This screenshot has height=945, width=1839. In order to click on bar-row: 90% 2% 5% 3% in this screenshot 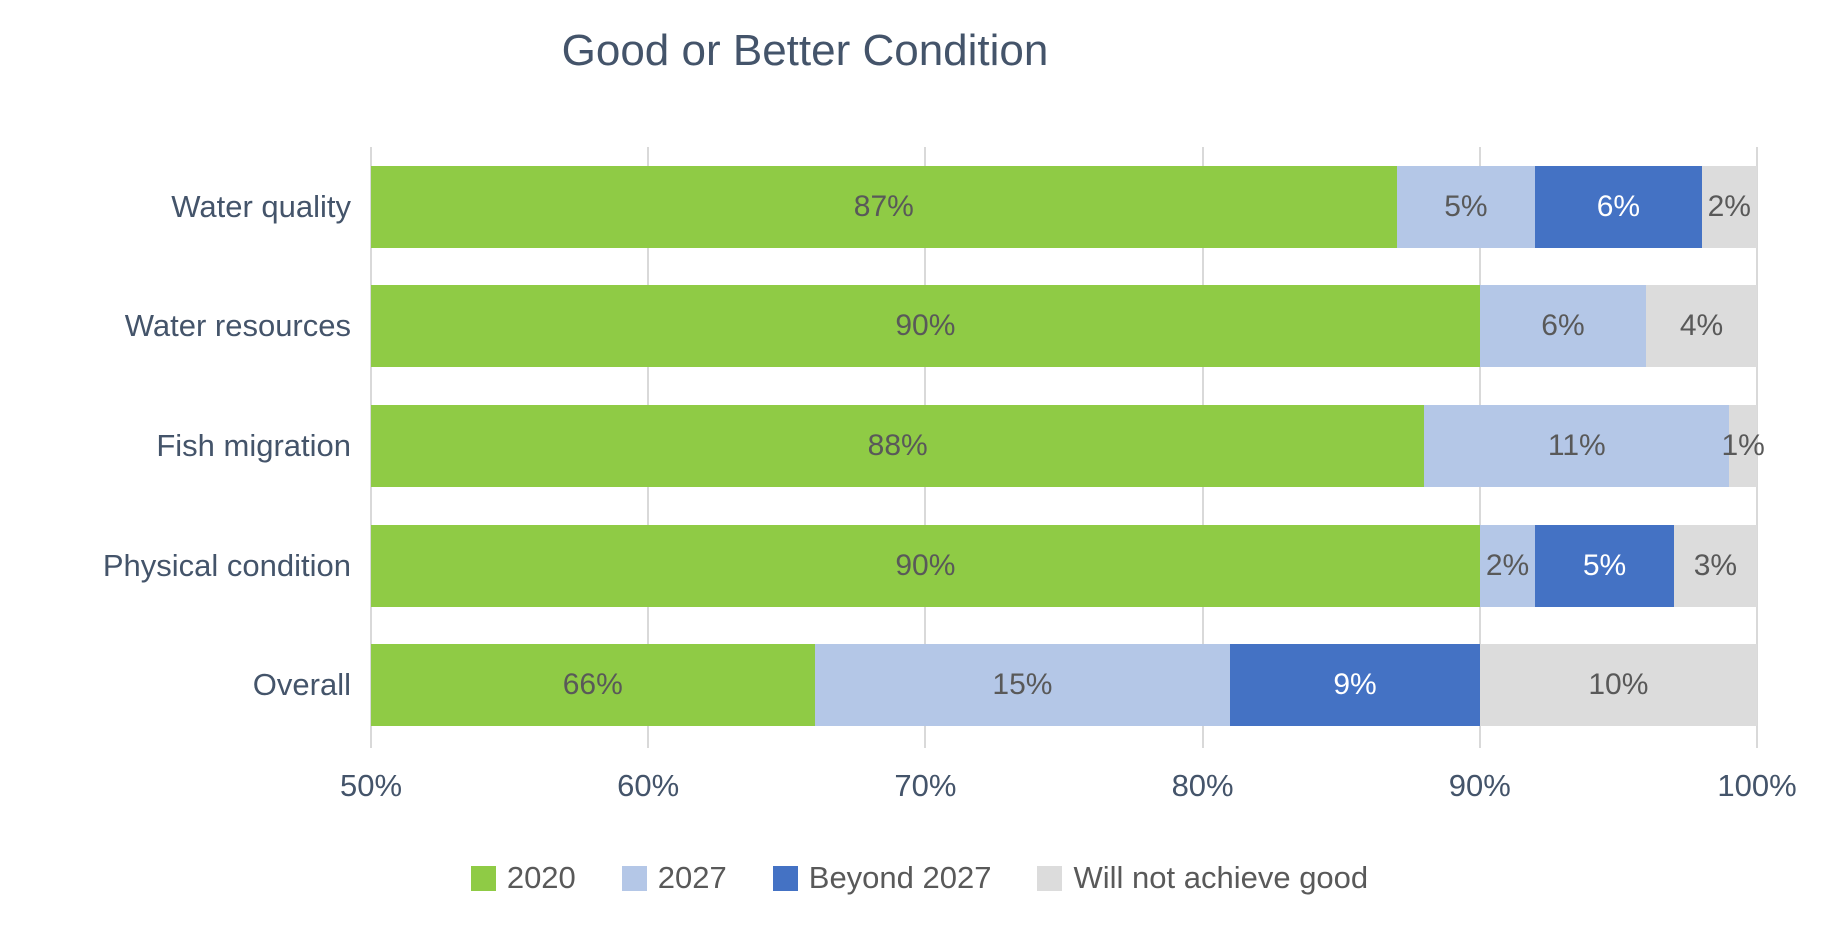, I will do `click(1064, 565)`.